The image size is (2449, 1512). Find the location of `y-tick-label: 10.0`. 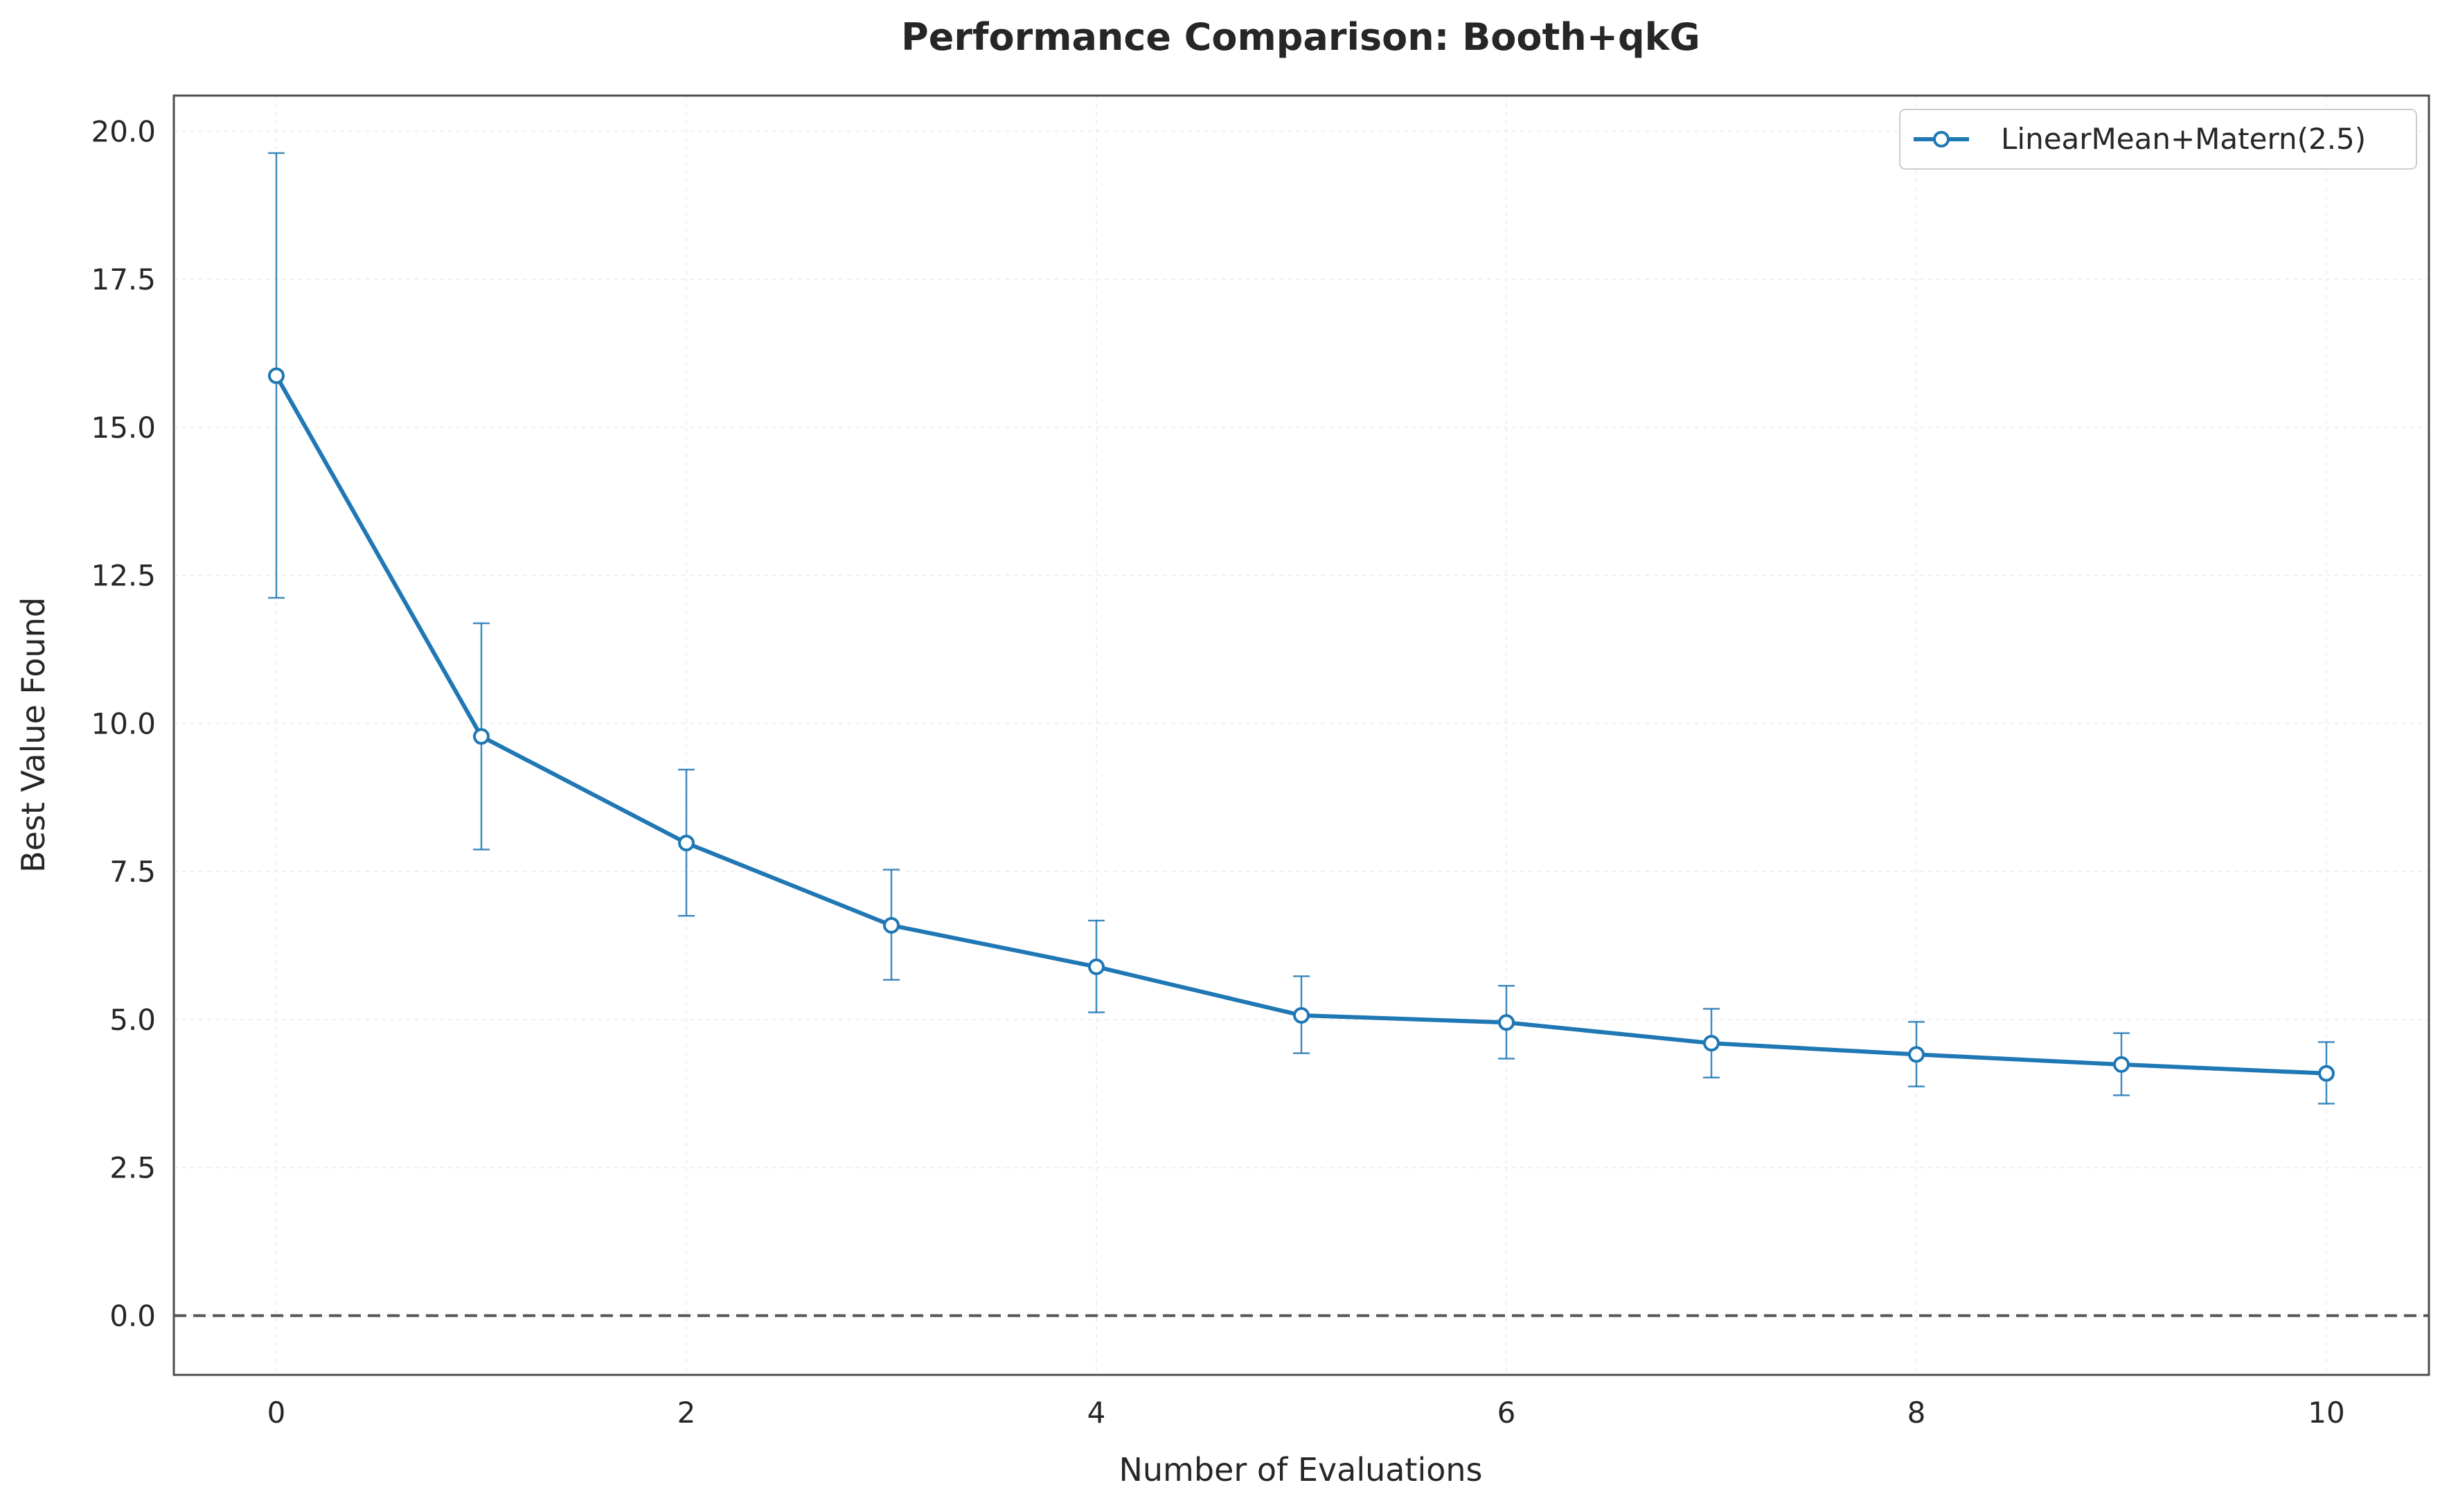

y-tick-label: 10.0 is located at coordinates (123, 723).